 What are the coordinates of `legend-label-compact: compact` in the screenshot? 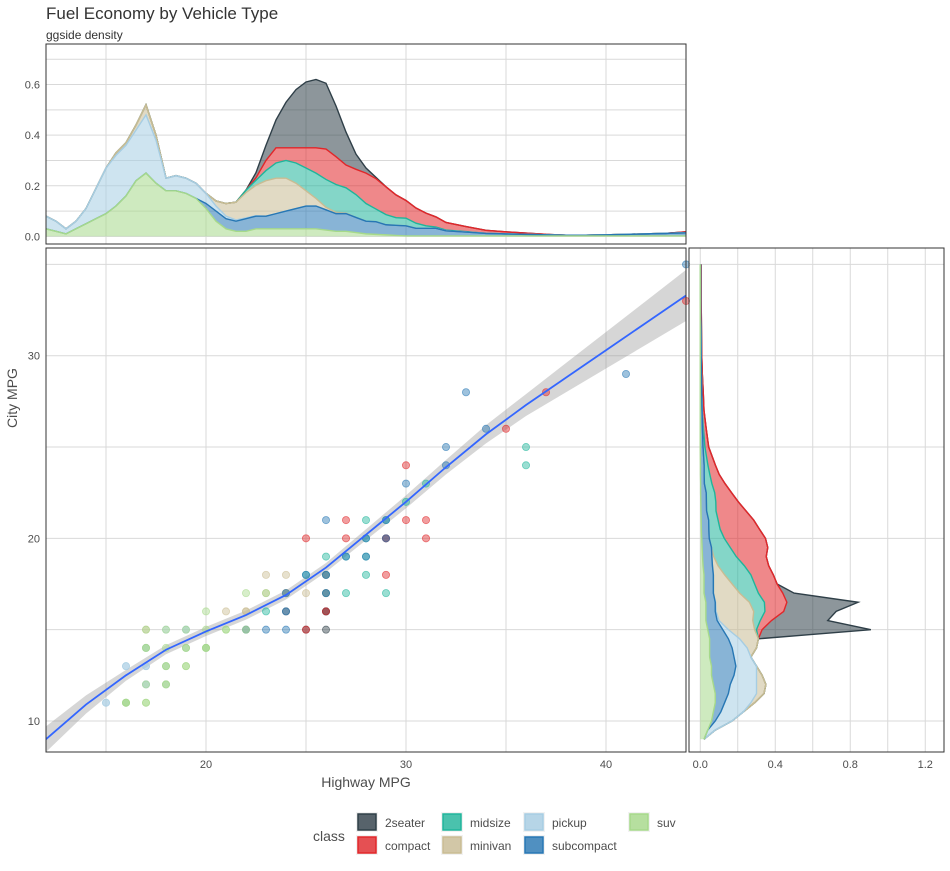 It's located at (408, 846).